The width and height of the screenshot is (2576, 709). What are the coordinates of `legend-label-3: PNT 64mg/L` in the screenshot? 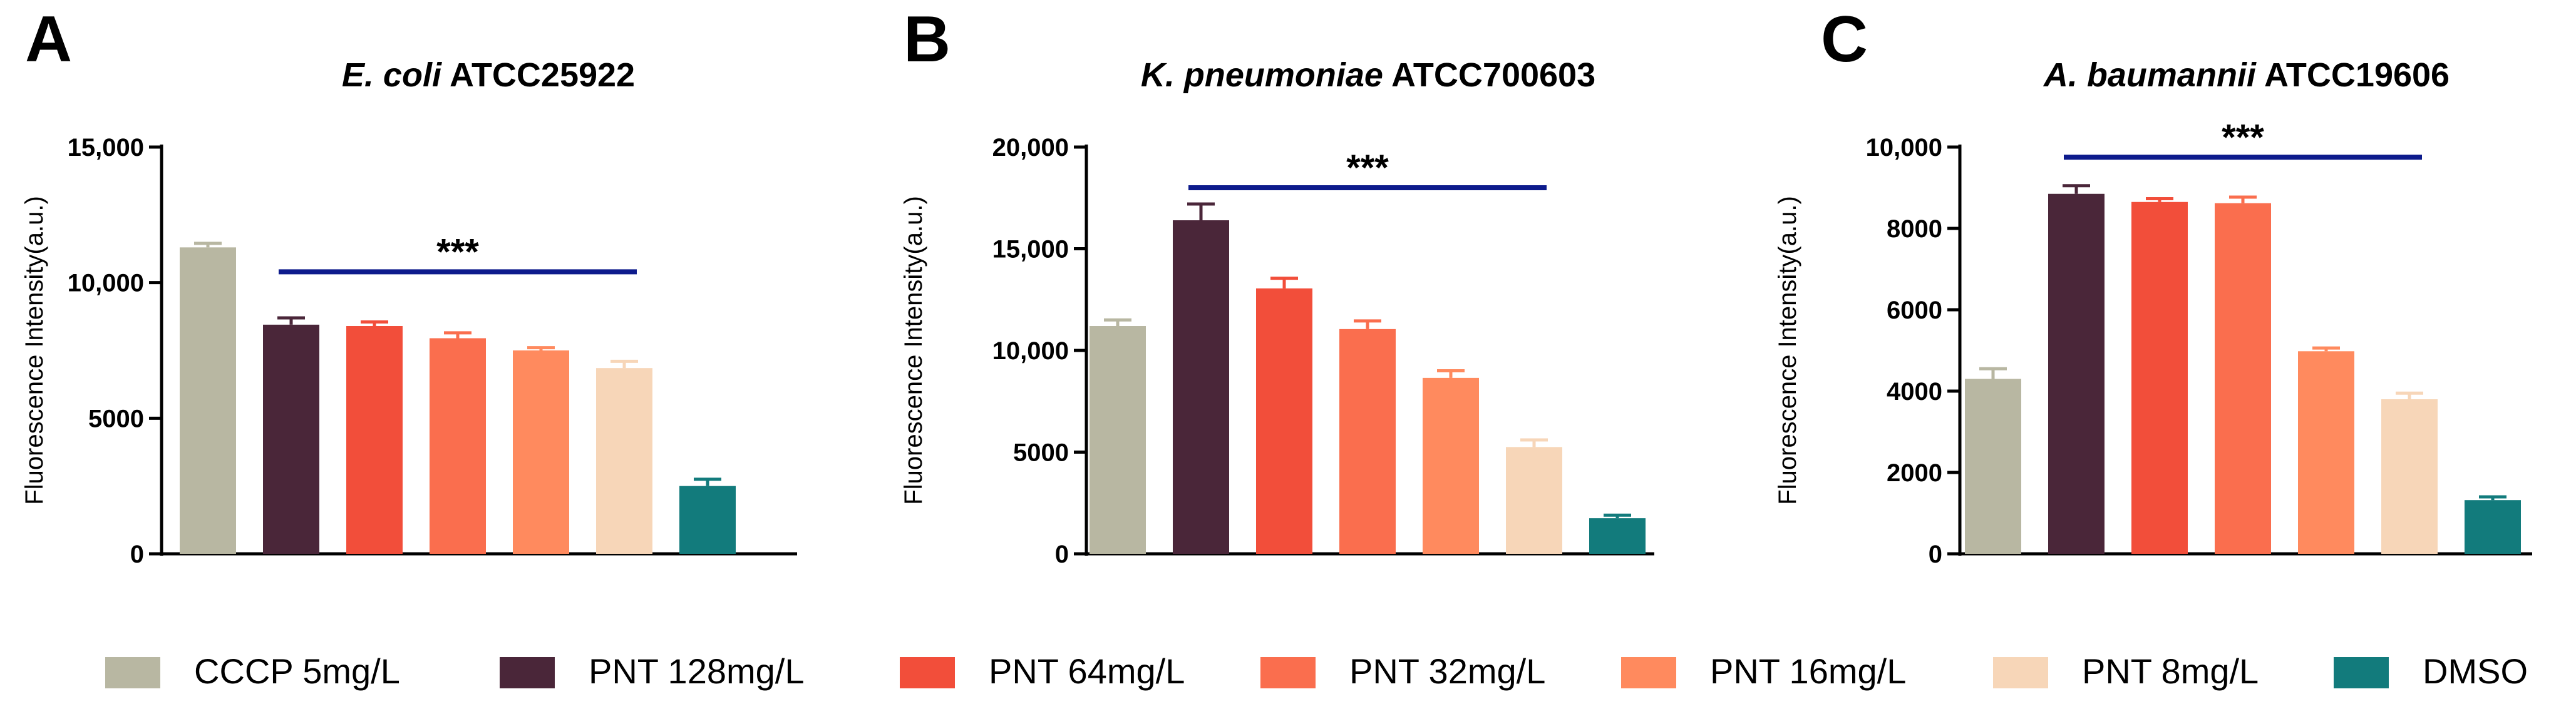 It's located at (1087, 671).